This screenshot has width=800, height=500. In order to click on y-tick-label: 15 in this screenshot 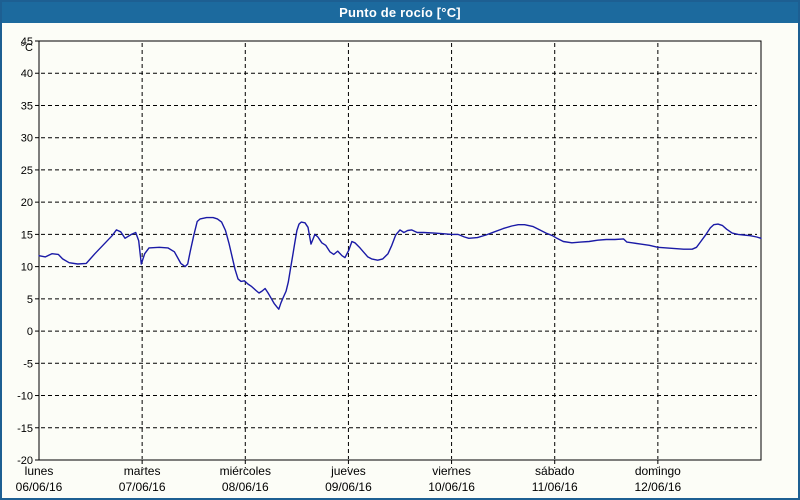, I will do `click(27, 235)`.